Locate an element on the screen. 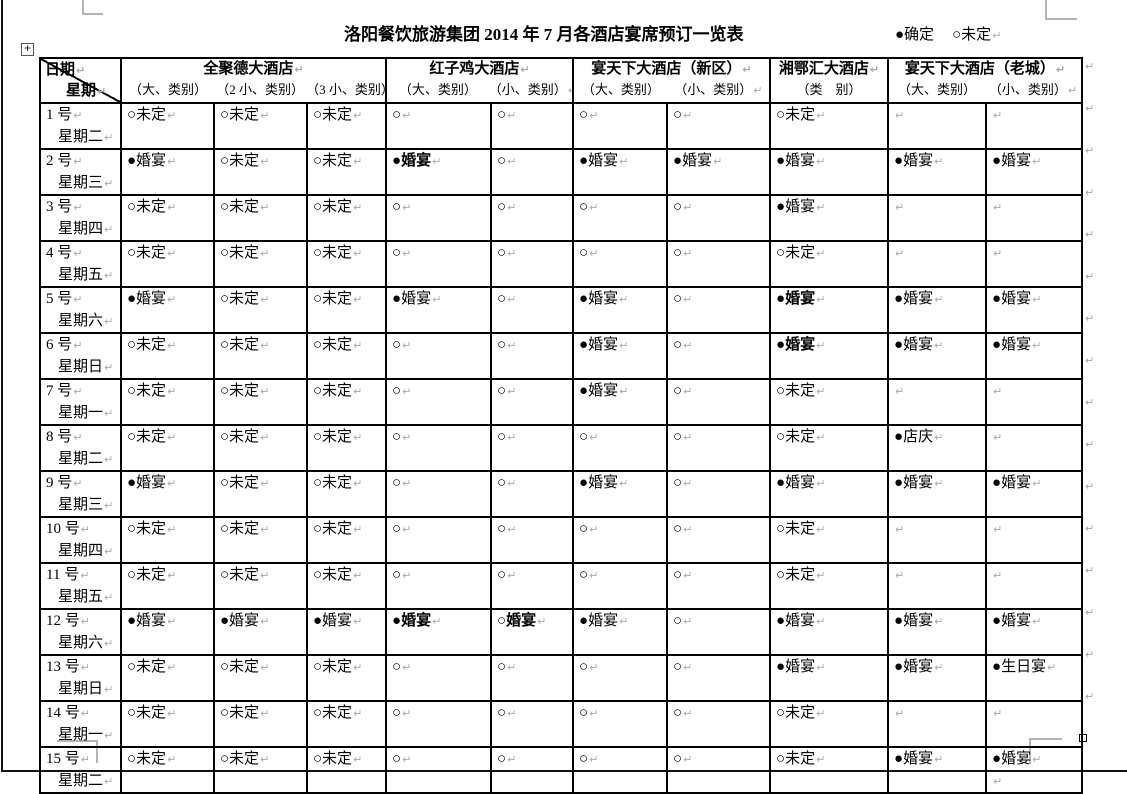 The image size is (1127, 794). date-cell: 9 号↵ 星期三↵ is located at coordinates (80, 494).